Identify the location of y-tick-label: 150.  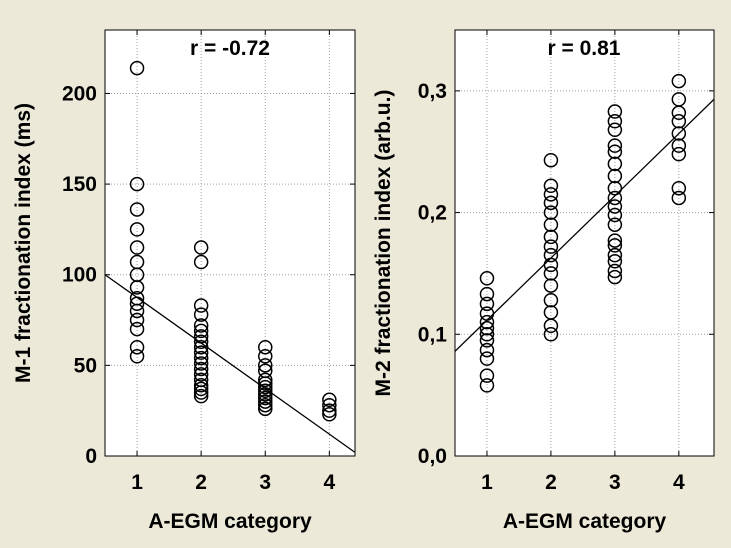
(79, 184).